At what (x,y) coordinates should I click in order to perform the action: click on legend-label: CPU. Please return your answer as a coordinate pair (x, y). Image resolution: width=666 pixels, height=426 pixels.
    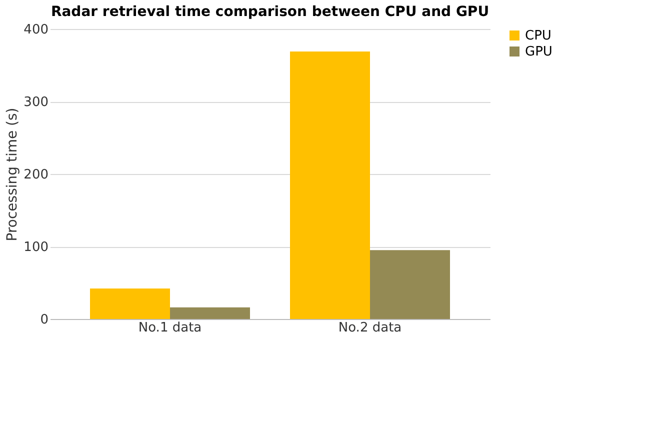
    Looking at the image, I should click on (538, 36).